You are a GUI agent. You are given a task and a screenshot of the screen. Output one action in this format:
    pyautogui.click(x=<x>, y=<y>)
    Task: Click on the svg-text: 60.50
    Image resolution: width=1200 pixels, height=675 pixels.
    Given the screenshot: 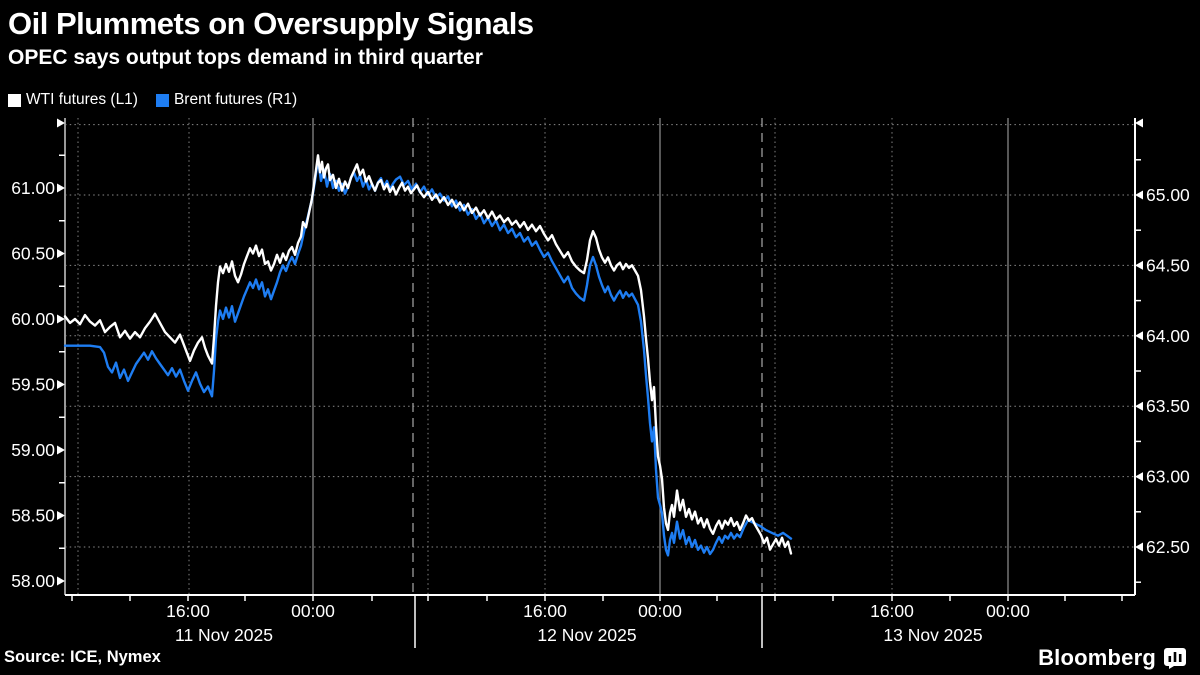 What is the action you would take?
    pyautogui.click(x=33, y=254)
    